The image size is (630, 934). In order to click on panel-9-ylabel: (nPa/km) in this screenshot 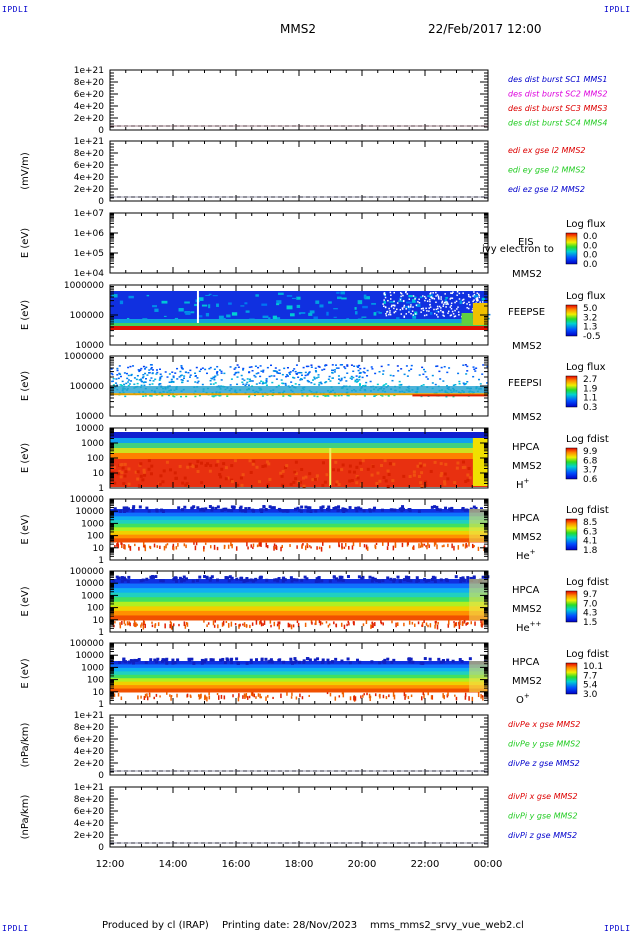, I will do `click(25, 745)`.